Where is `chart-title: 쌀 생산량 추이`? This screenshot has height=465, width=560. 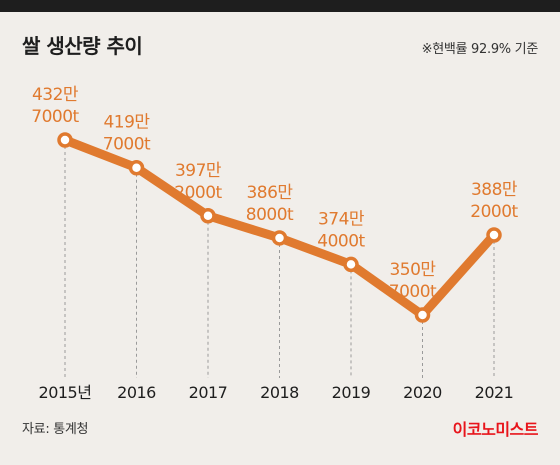 chart-title: 쌀 생산량 추이 is located at coordinates (82, 46).